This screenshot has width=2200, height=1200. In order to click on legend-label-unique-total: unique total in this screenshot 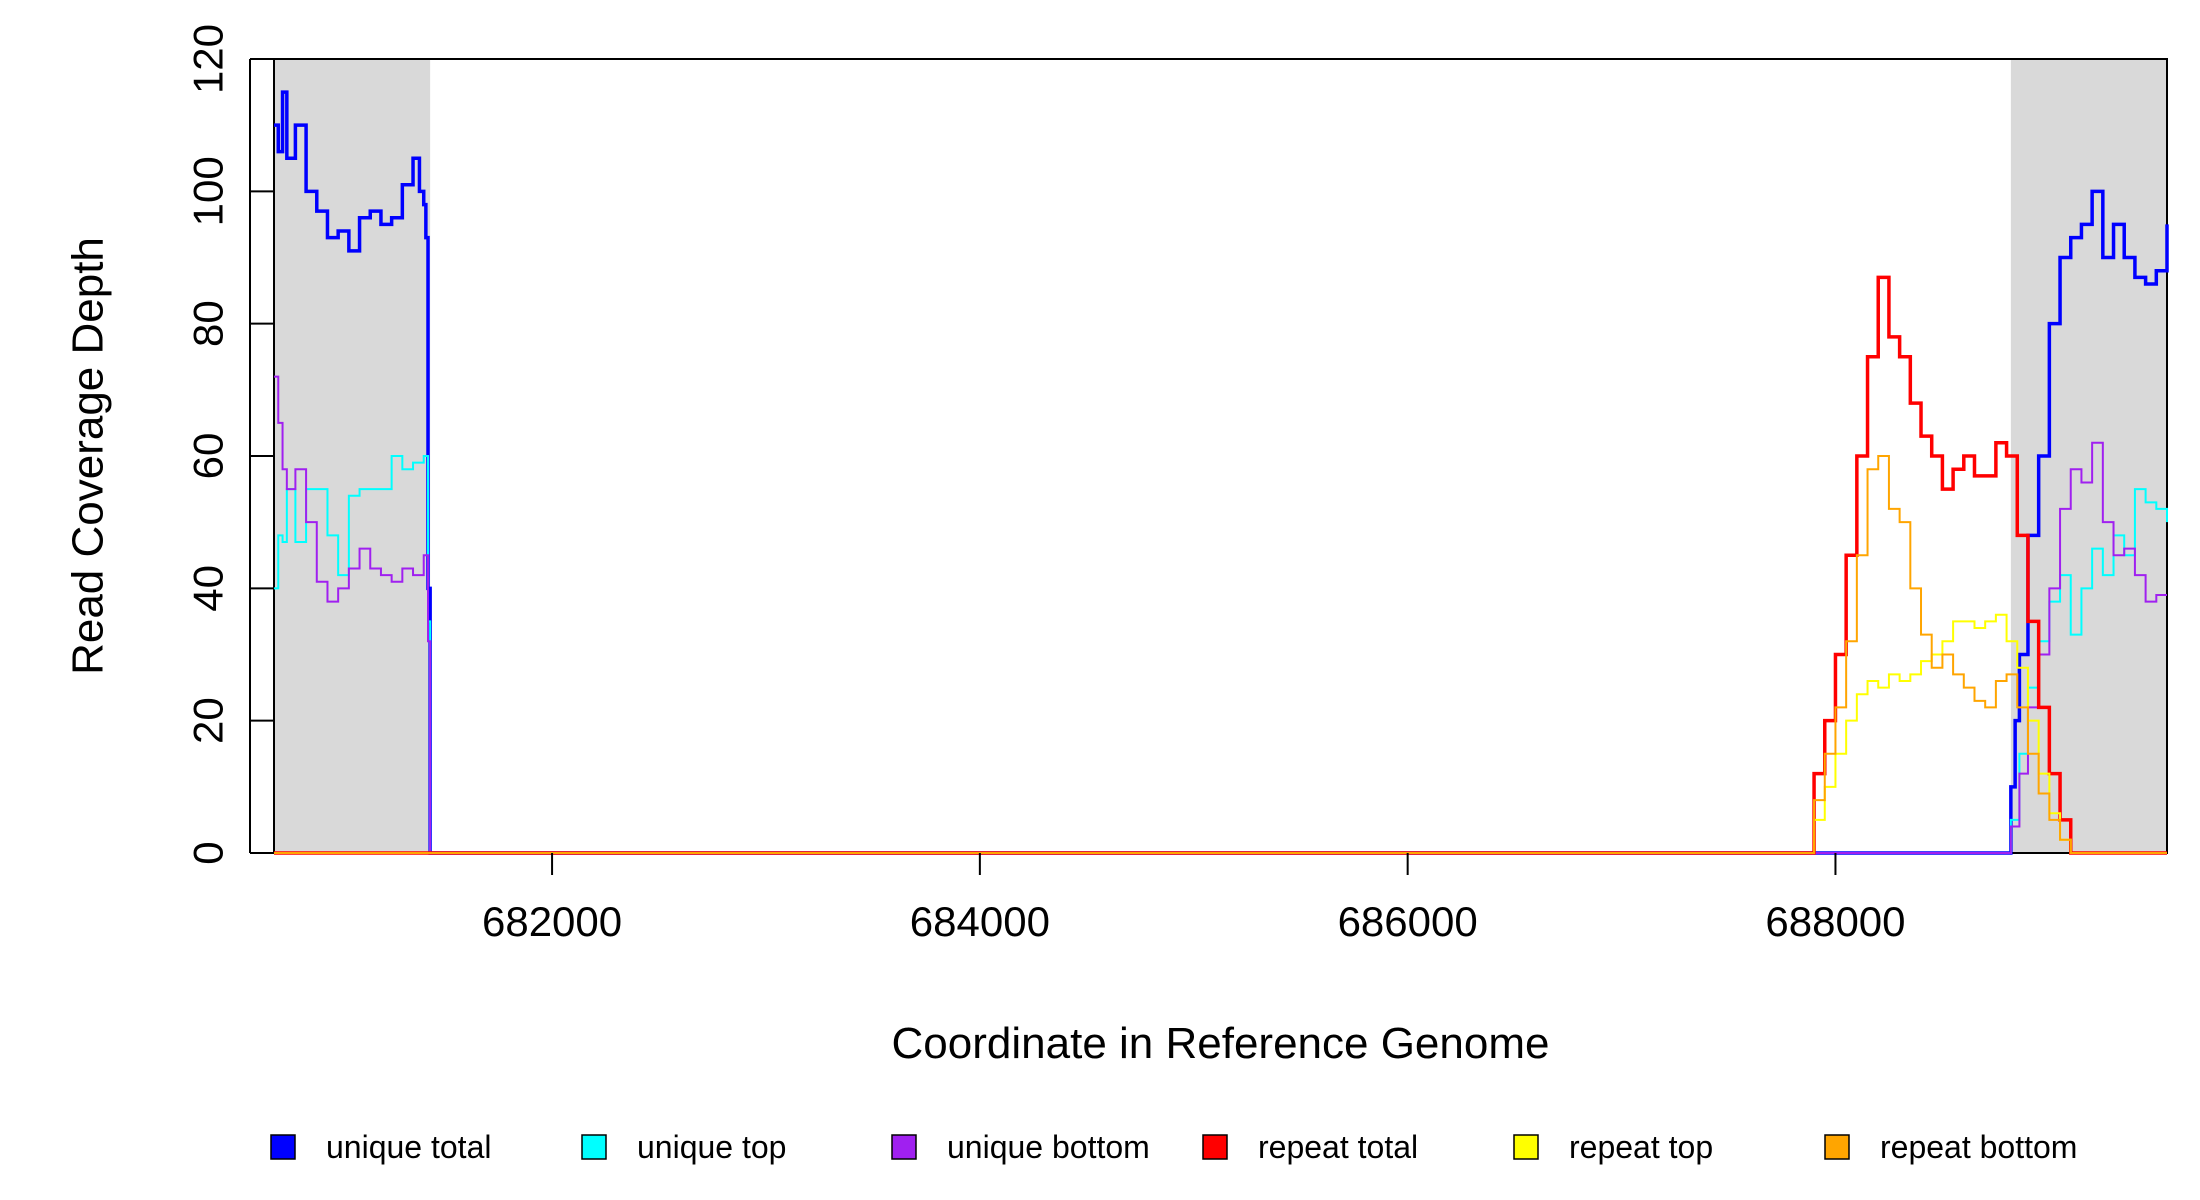, I will do `click(408, 1147)`.